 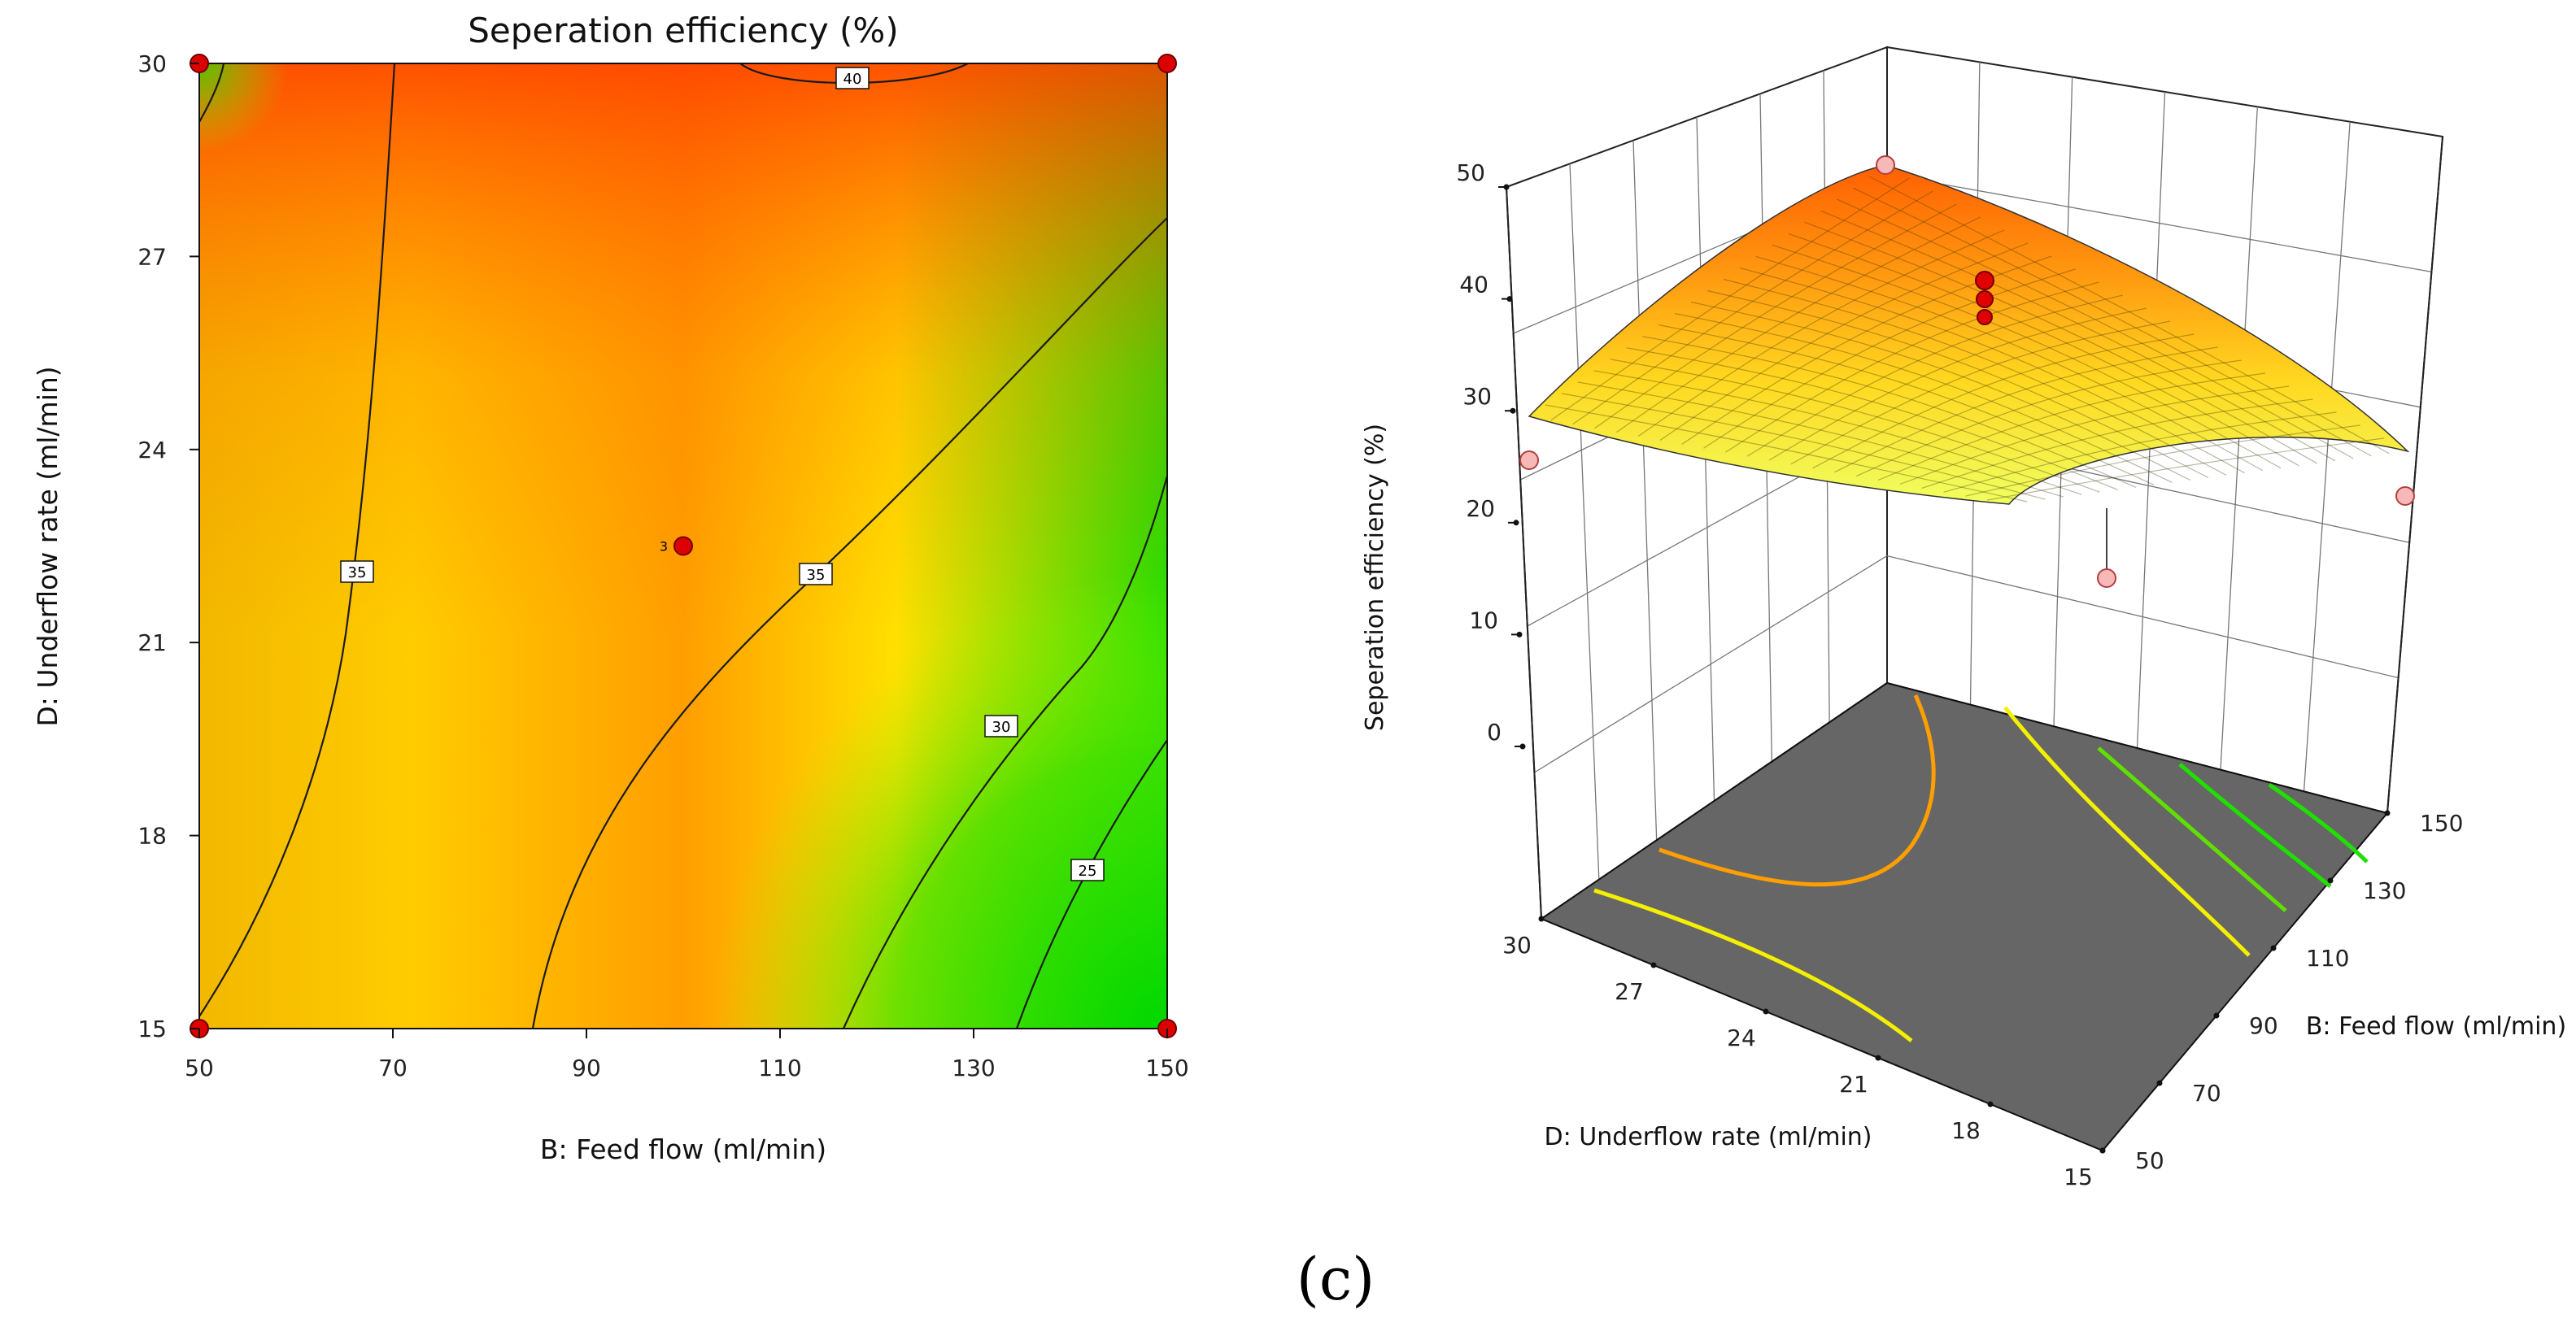 What do you see at coordinates (1524, 553) in the screenshot?
I see `z-axis-line` at bounding box center [1524, 553].